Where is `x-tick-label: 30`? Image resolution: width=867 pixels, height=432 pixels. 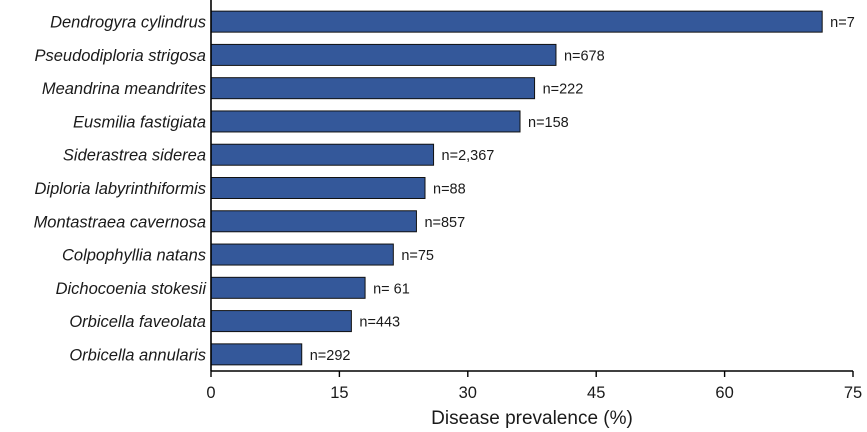
x-tick-label: 30 is located at coordinates (468, 393).